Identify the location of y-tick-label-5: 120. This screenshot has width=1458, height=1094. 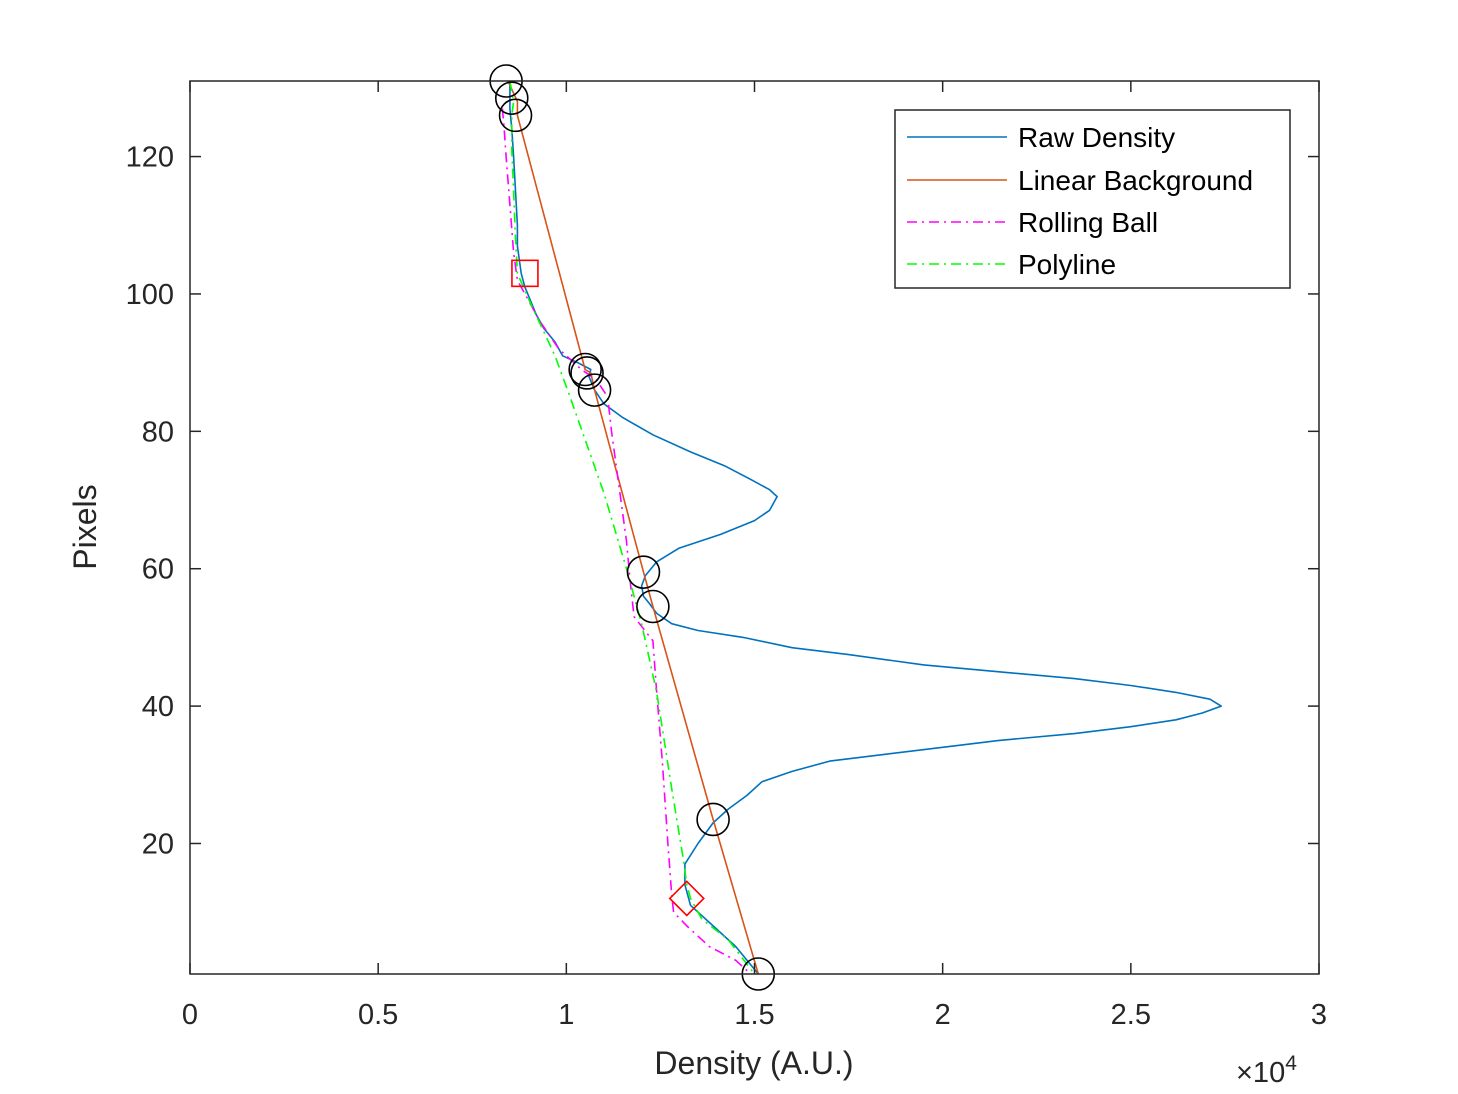
(150, 158).